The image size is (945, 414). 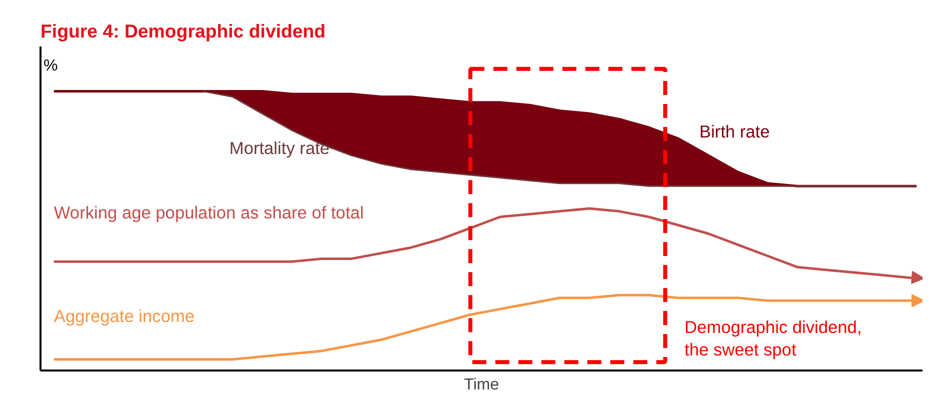 What do you see at coordinates (183, 31) in the screenshot?
I see `chart-title: Figure 4: Demographic dividend` at bounding box center [183, 31].